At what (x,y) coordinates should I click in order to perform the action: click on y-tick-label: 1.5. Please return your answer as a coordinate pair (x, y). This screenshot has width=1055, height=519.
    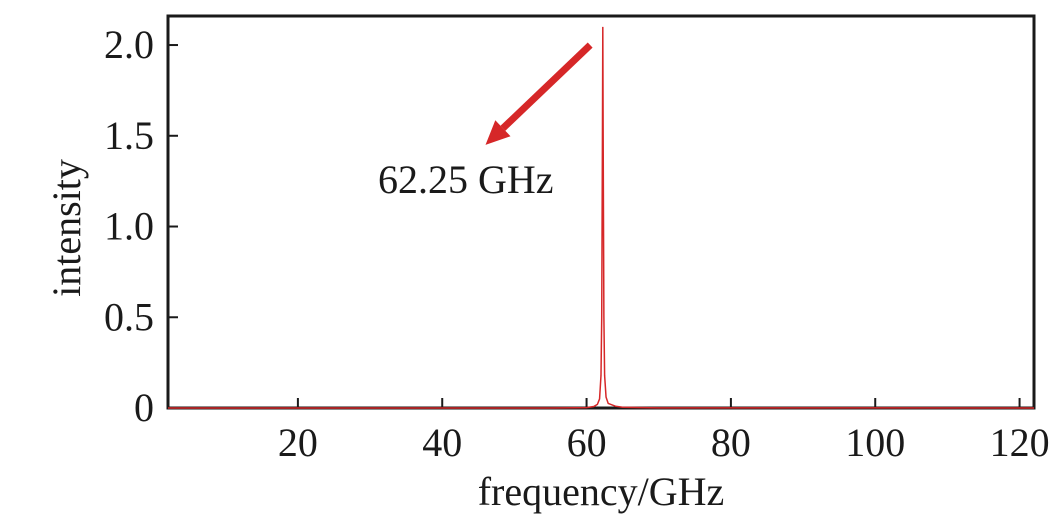
    Looking at the image, I should click on (129, 135).